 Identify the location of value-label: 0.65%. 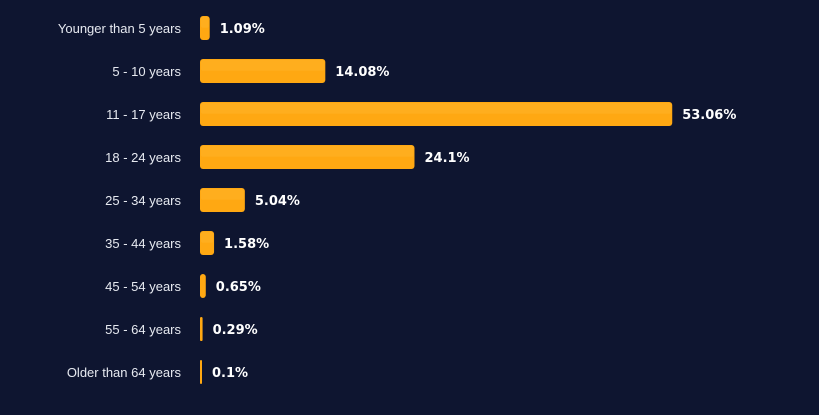
(238, 287).